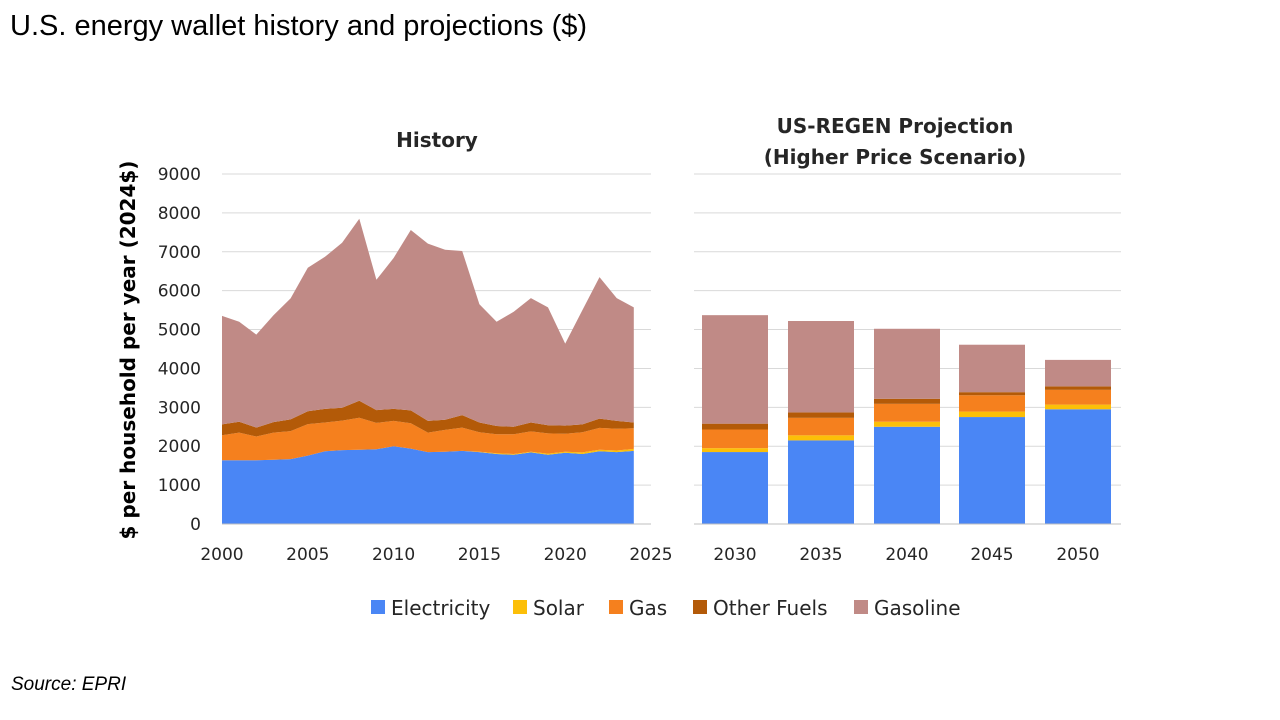 This screenshot has height=720, width=1280. I want to click on legend-swatch-other-fuels, so click(700, 607).